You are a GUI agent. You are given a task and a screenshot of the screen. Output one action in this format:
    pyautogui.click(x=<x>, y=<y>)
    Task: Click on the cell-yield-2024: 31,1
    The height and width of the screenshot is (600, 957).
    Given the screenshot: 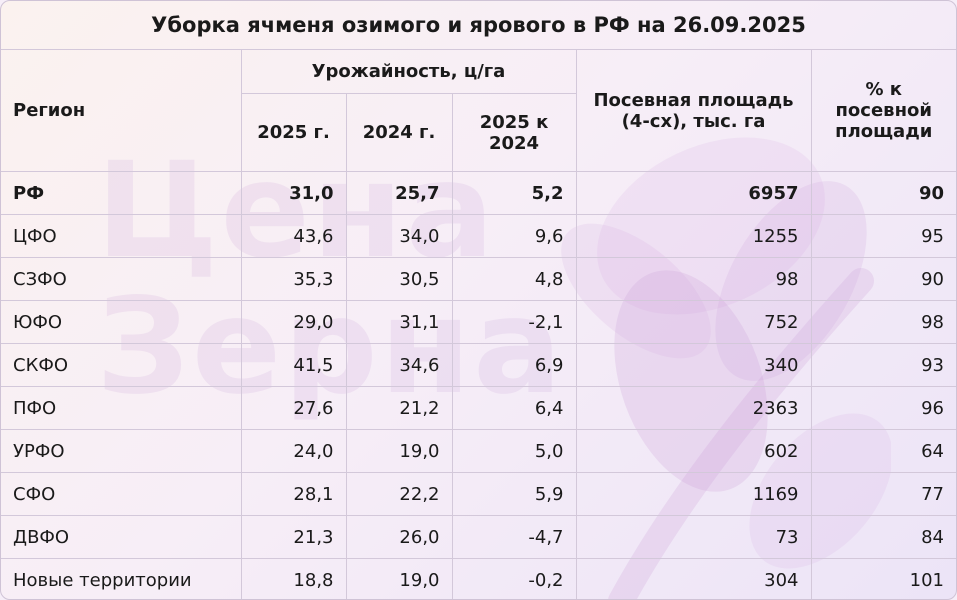 What is the action you would take?
    pyautogui.click(x=399, y=322)
    